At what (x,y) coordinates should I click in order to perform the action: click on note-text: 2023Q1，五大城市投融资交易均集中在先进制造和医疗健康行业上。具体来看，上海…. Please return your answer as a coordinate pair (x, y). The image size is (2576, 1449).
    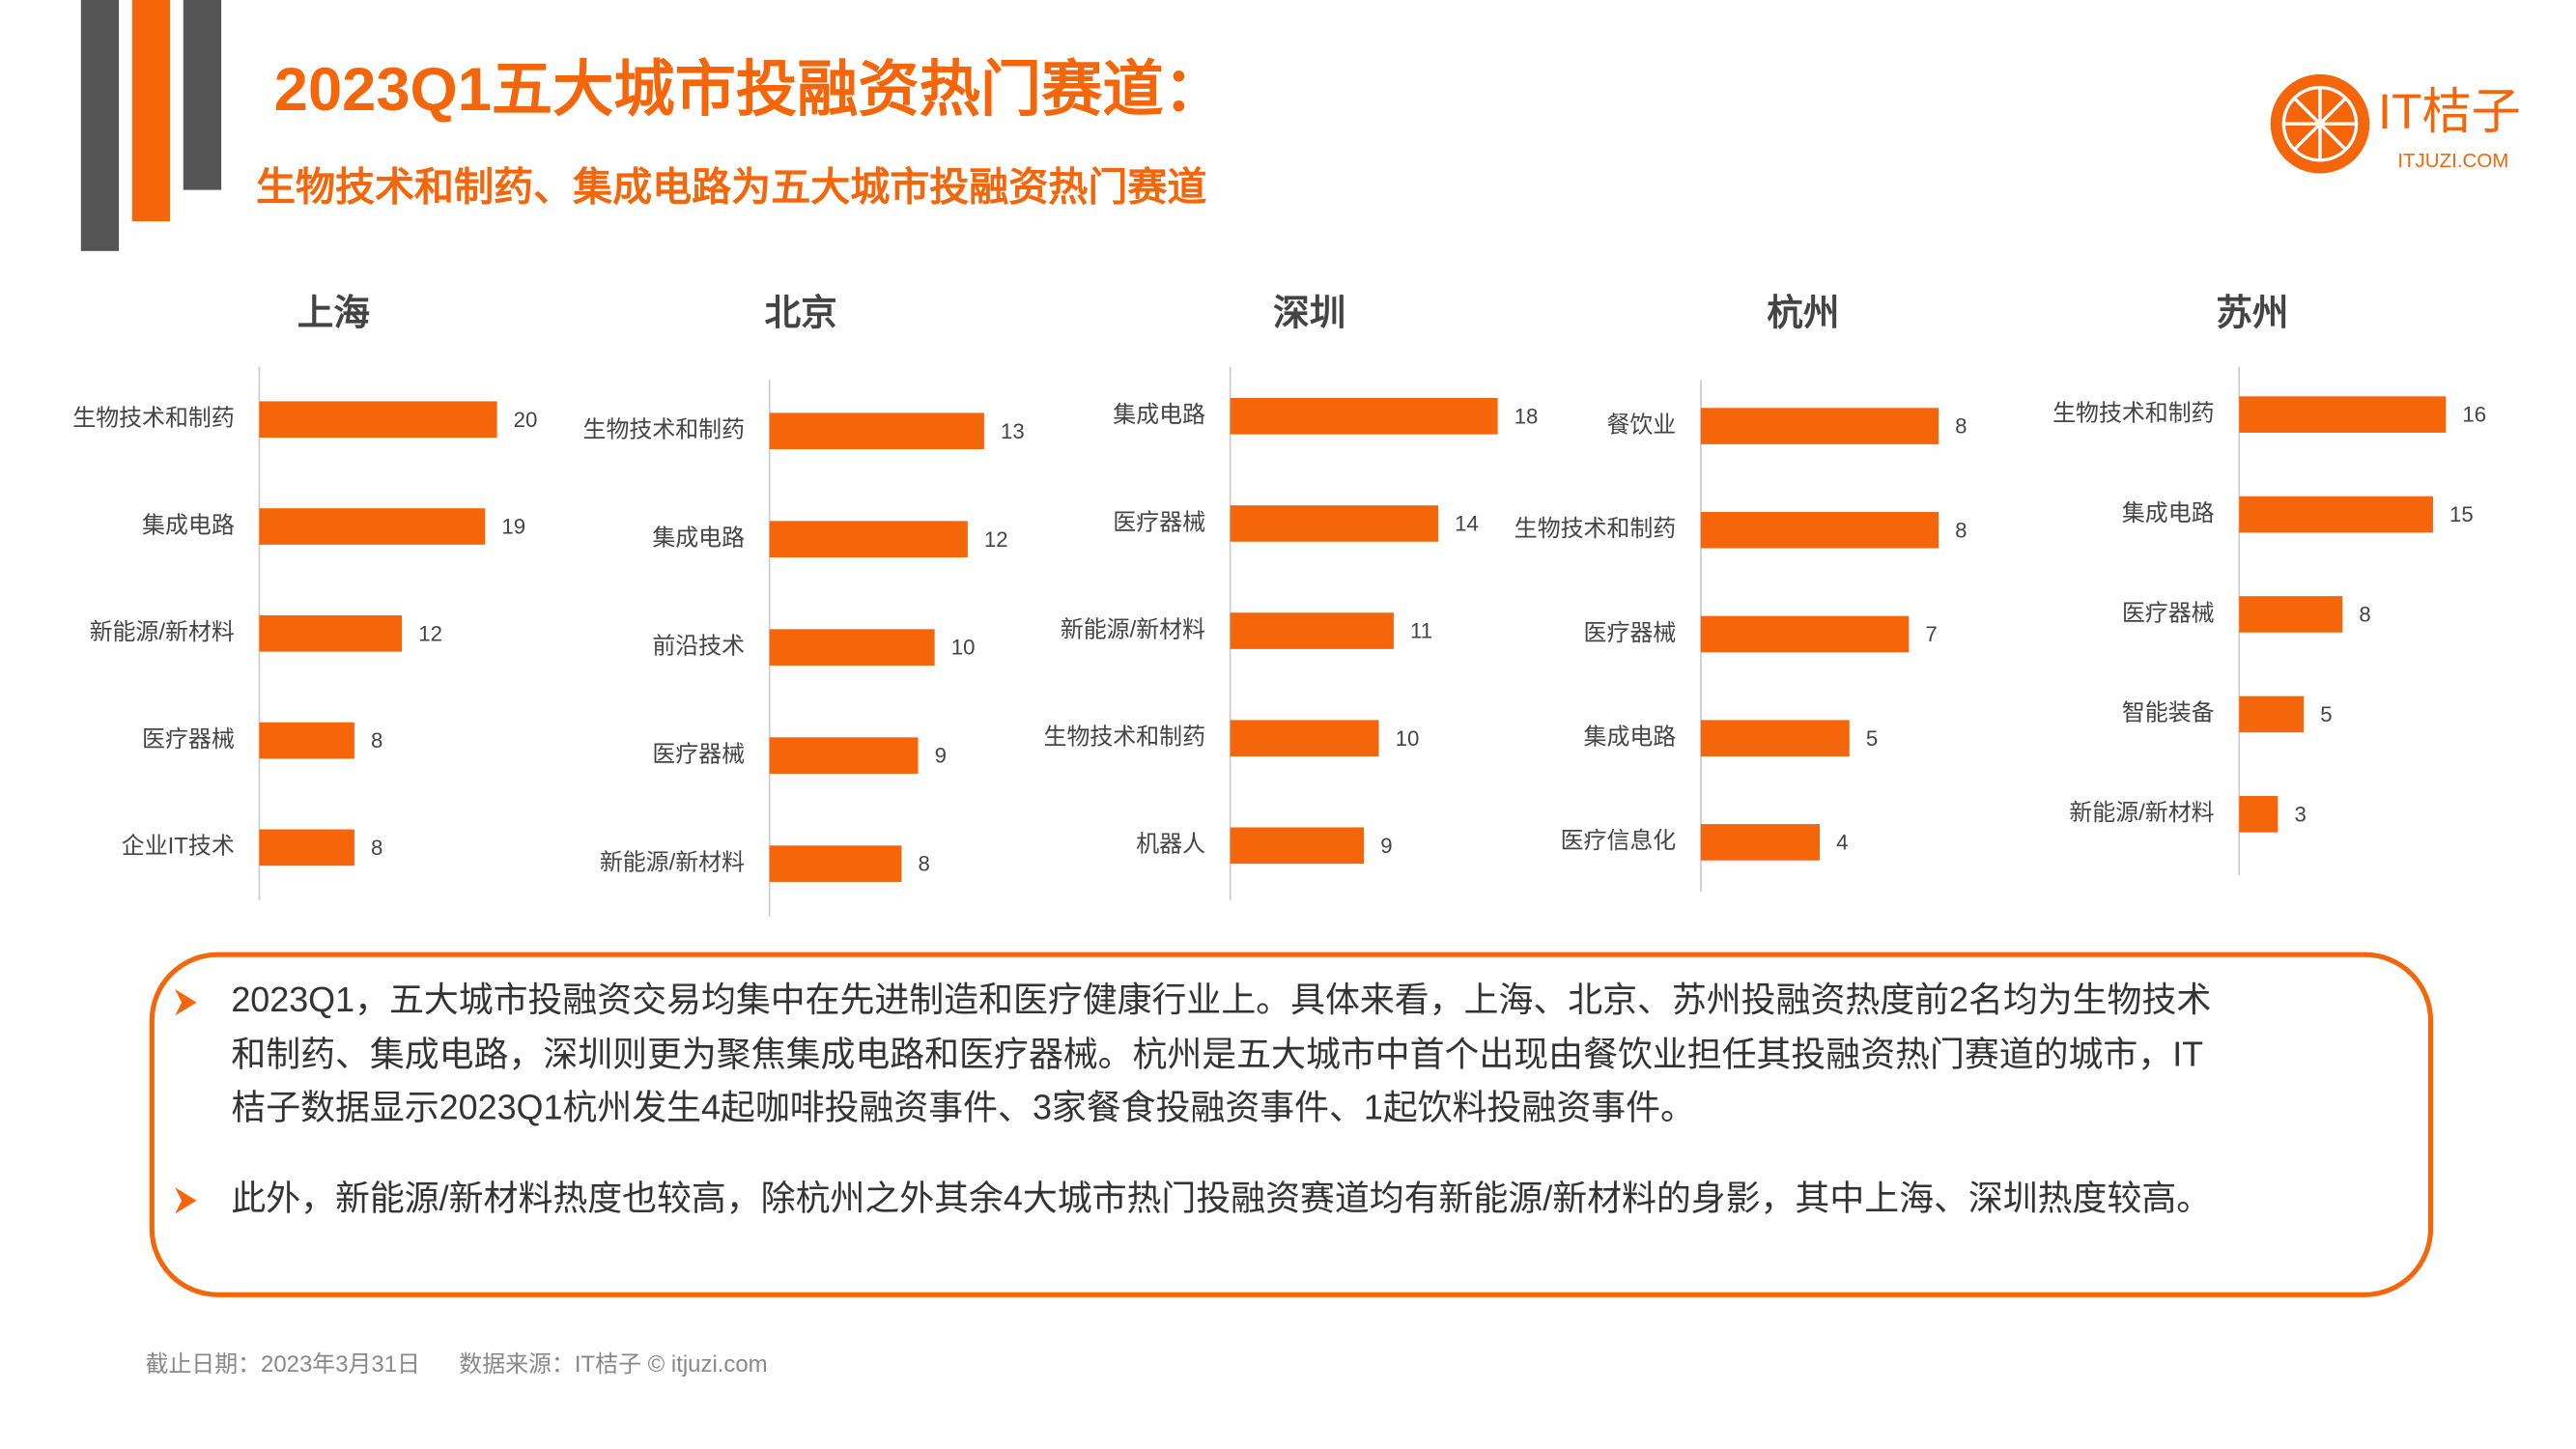
    Looking at the image, I should click on (1221, 999).